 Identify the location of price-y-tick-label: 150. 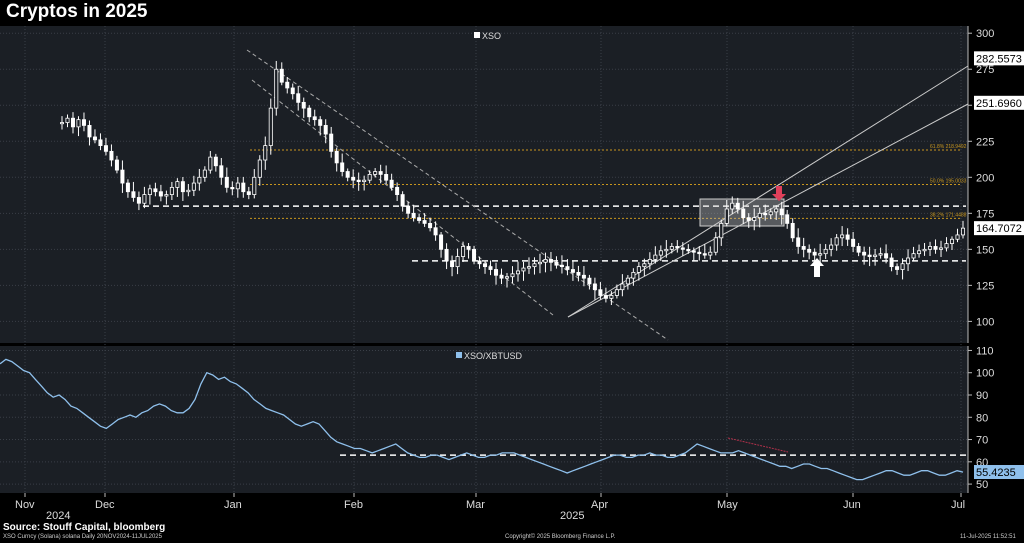
(985, 250).